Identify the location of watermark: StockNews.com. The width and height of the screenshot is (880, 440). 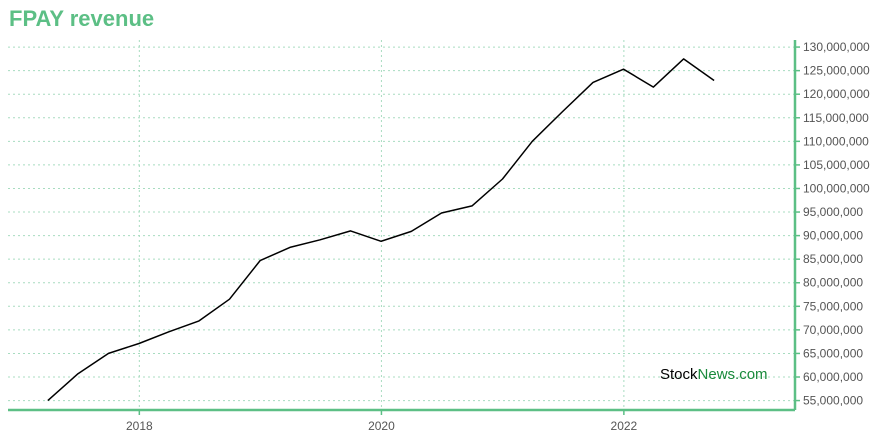
(714, 374).